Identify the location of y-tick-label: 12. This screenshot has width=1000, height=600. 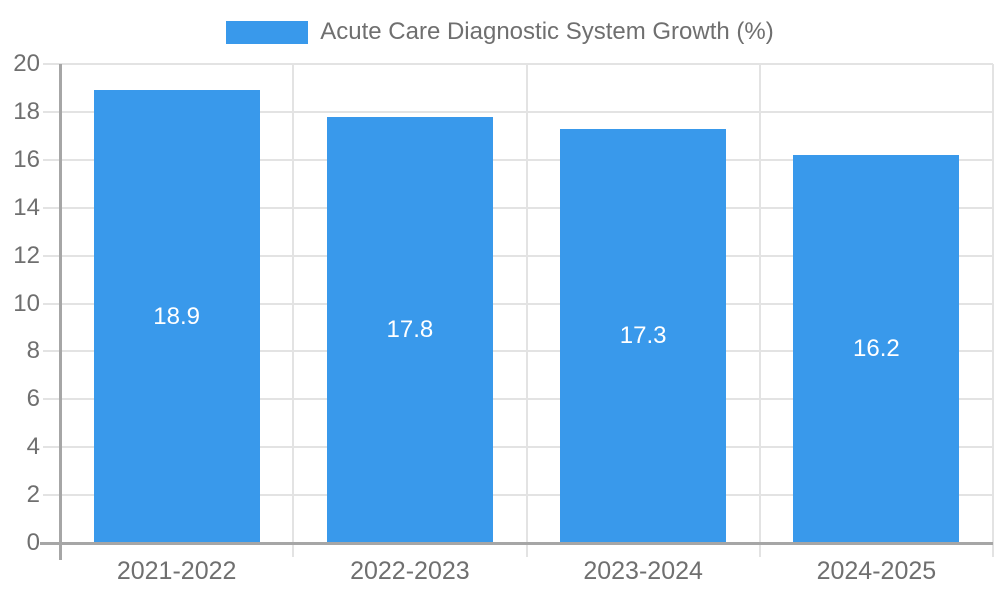
(26, 255).